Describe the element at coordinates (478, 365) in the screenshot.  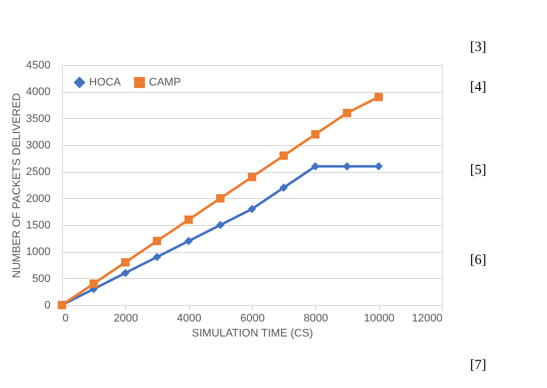
I see `text: [7]` at that location.